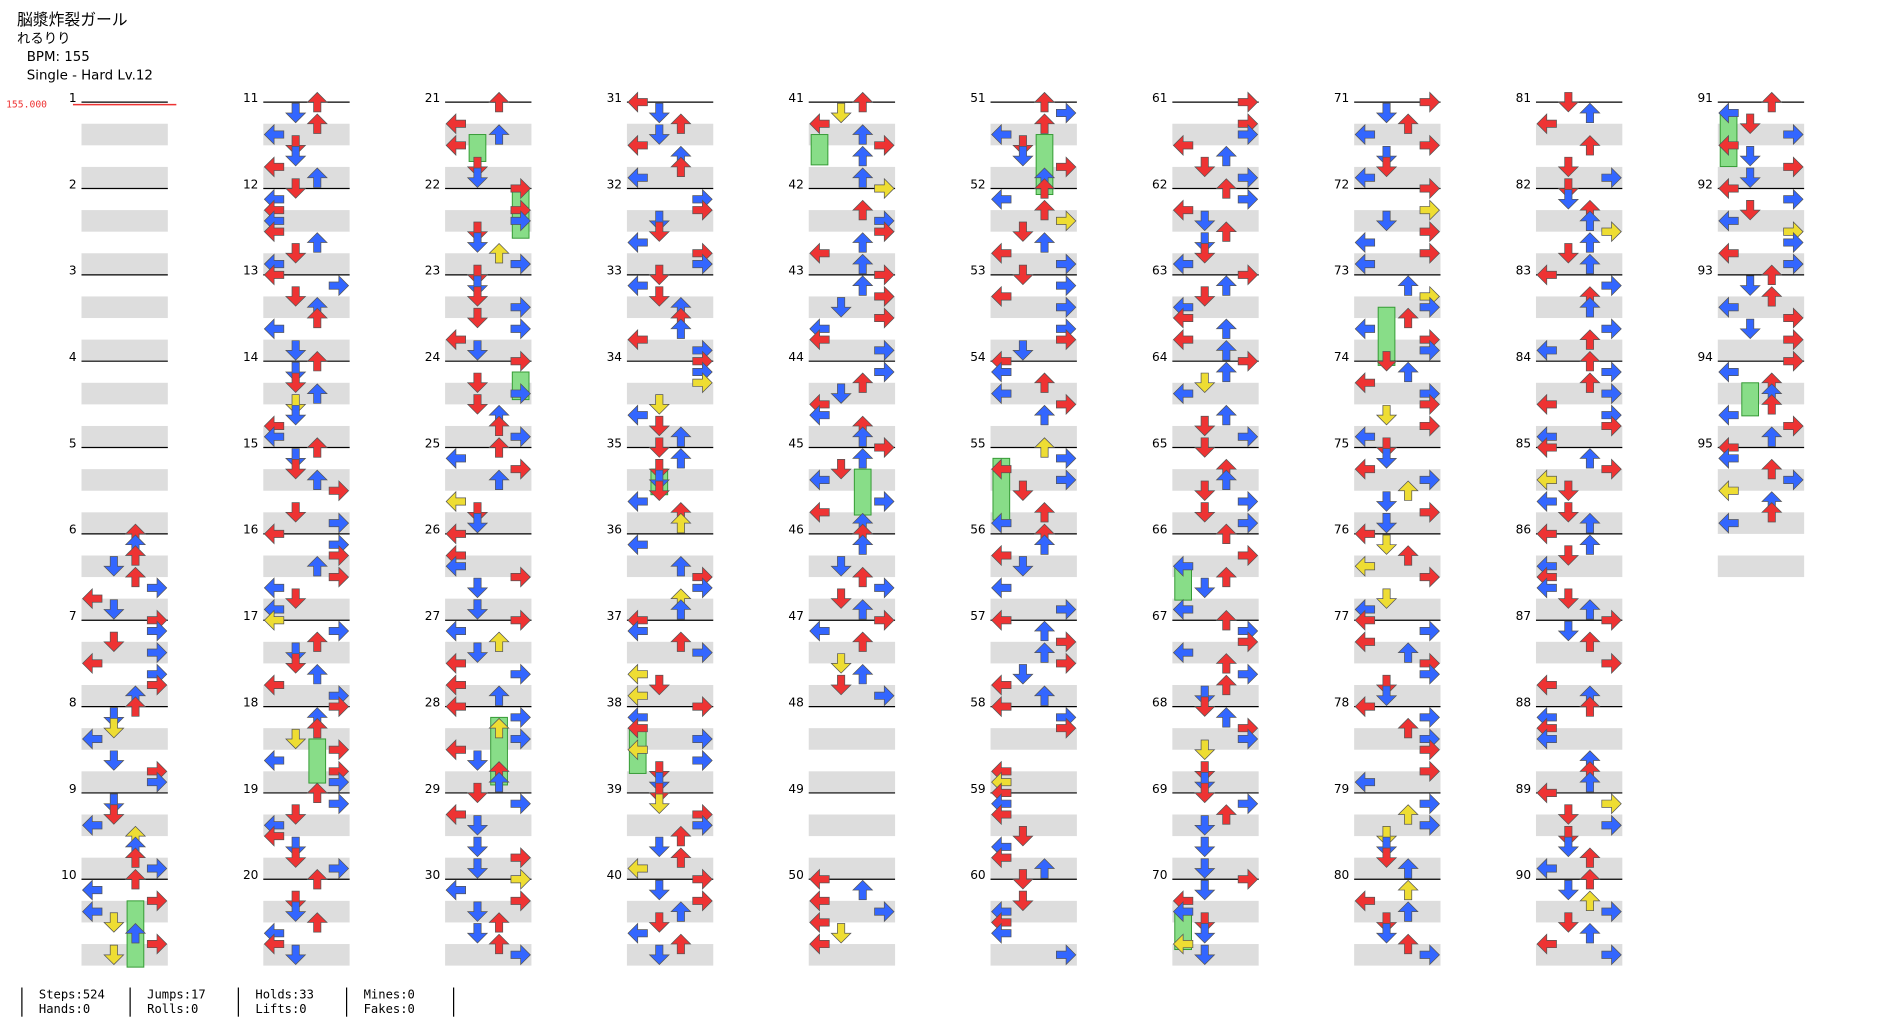  What do you see at coordinates (1704, 184) in the screenshot?
I see `measure-number: 92` at bounding box center [1704, 184].